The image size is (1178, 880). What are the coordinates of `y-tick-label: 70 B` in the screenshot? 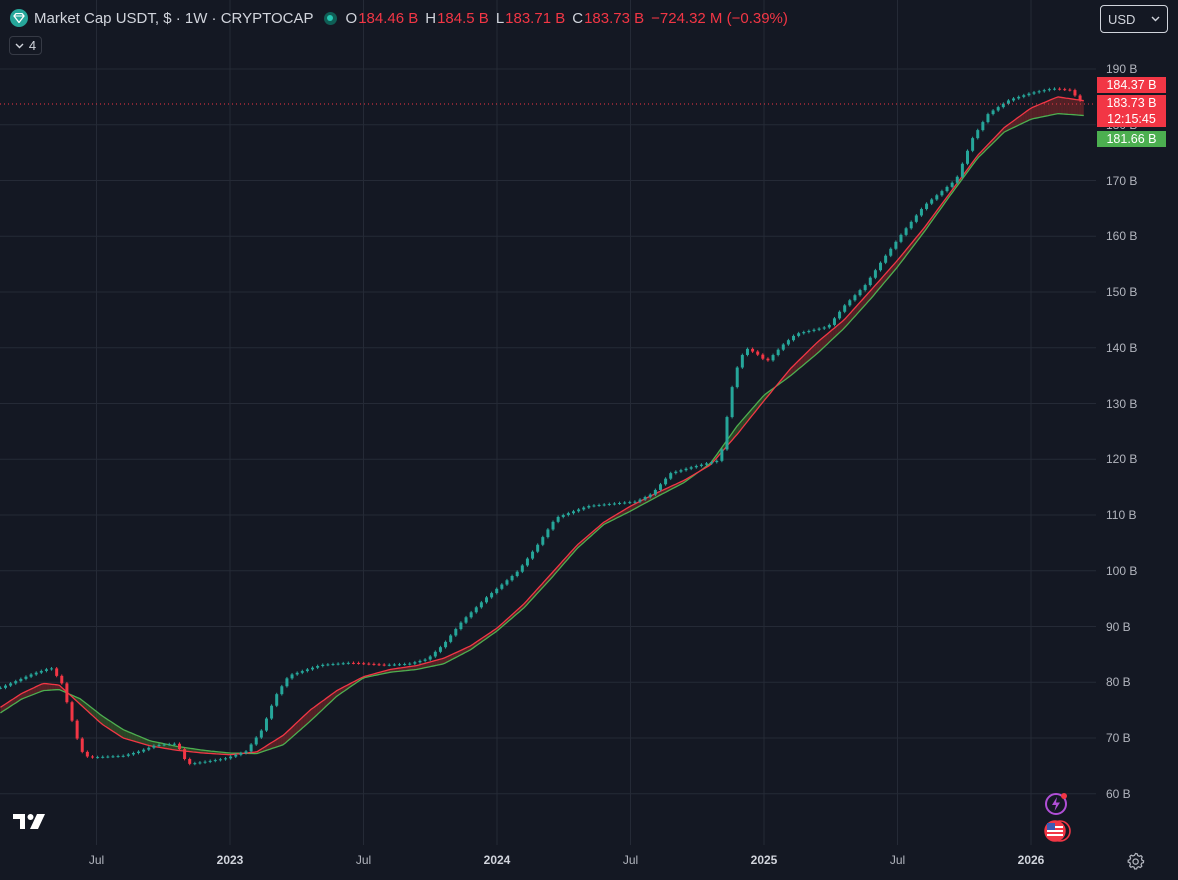 It's located at (1118, 738).